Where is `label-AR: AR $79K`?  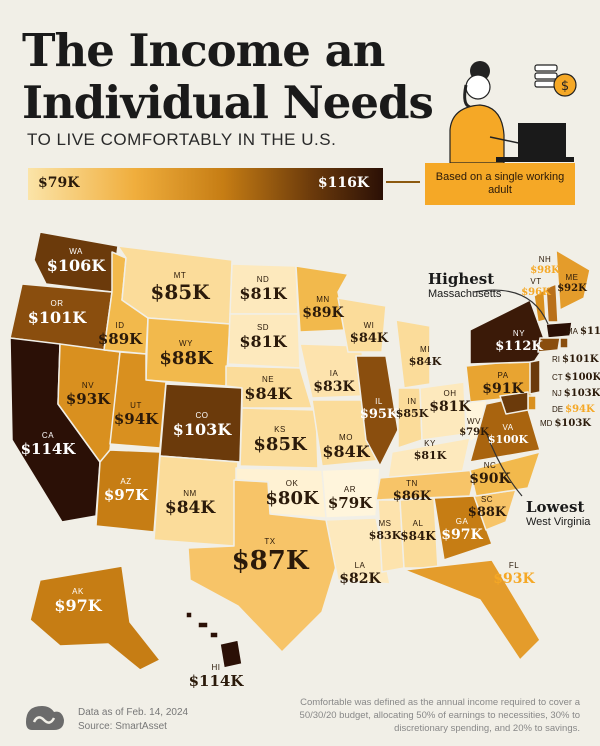
label-AR: AR $79K is located at coordinates (350, 498).